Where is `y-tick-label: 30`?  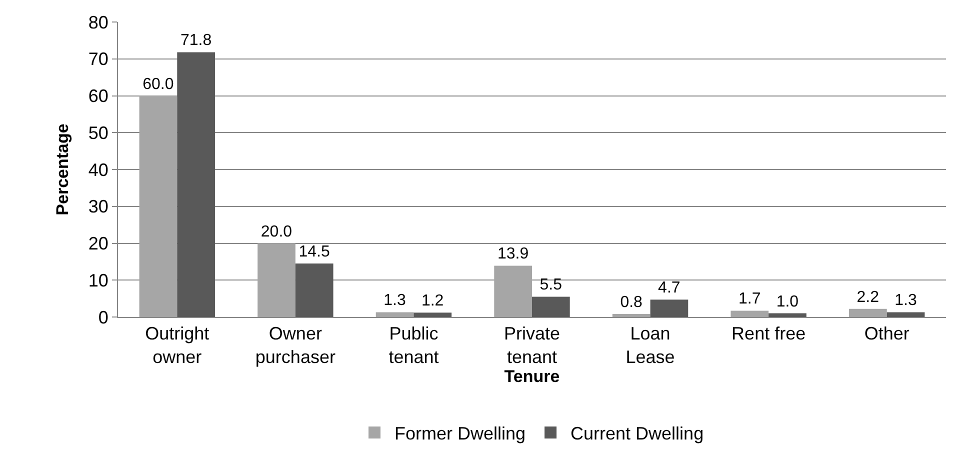 y-tick-label: 30 is located at coordinates (98, 206).